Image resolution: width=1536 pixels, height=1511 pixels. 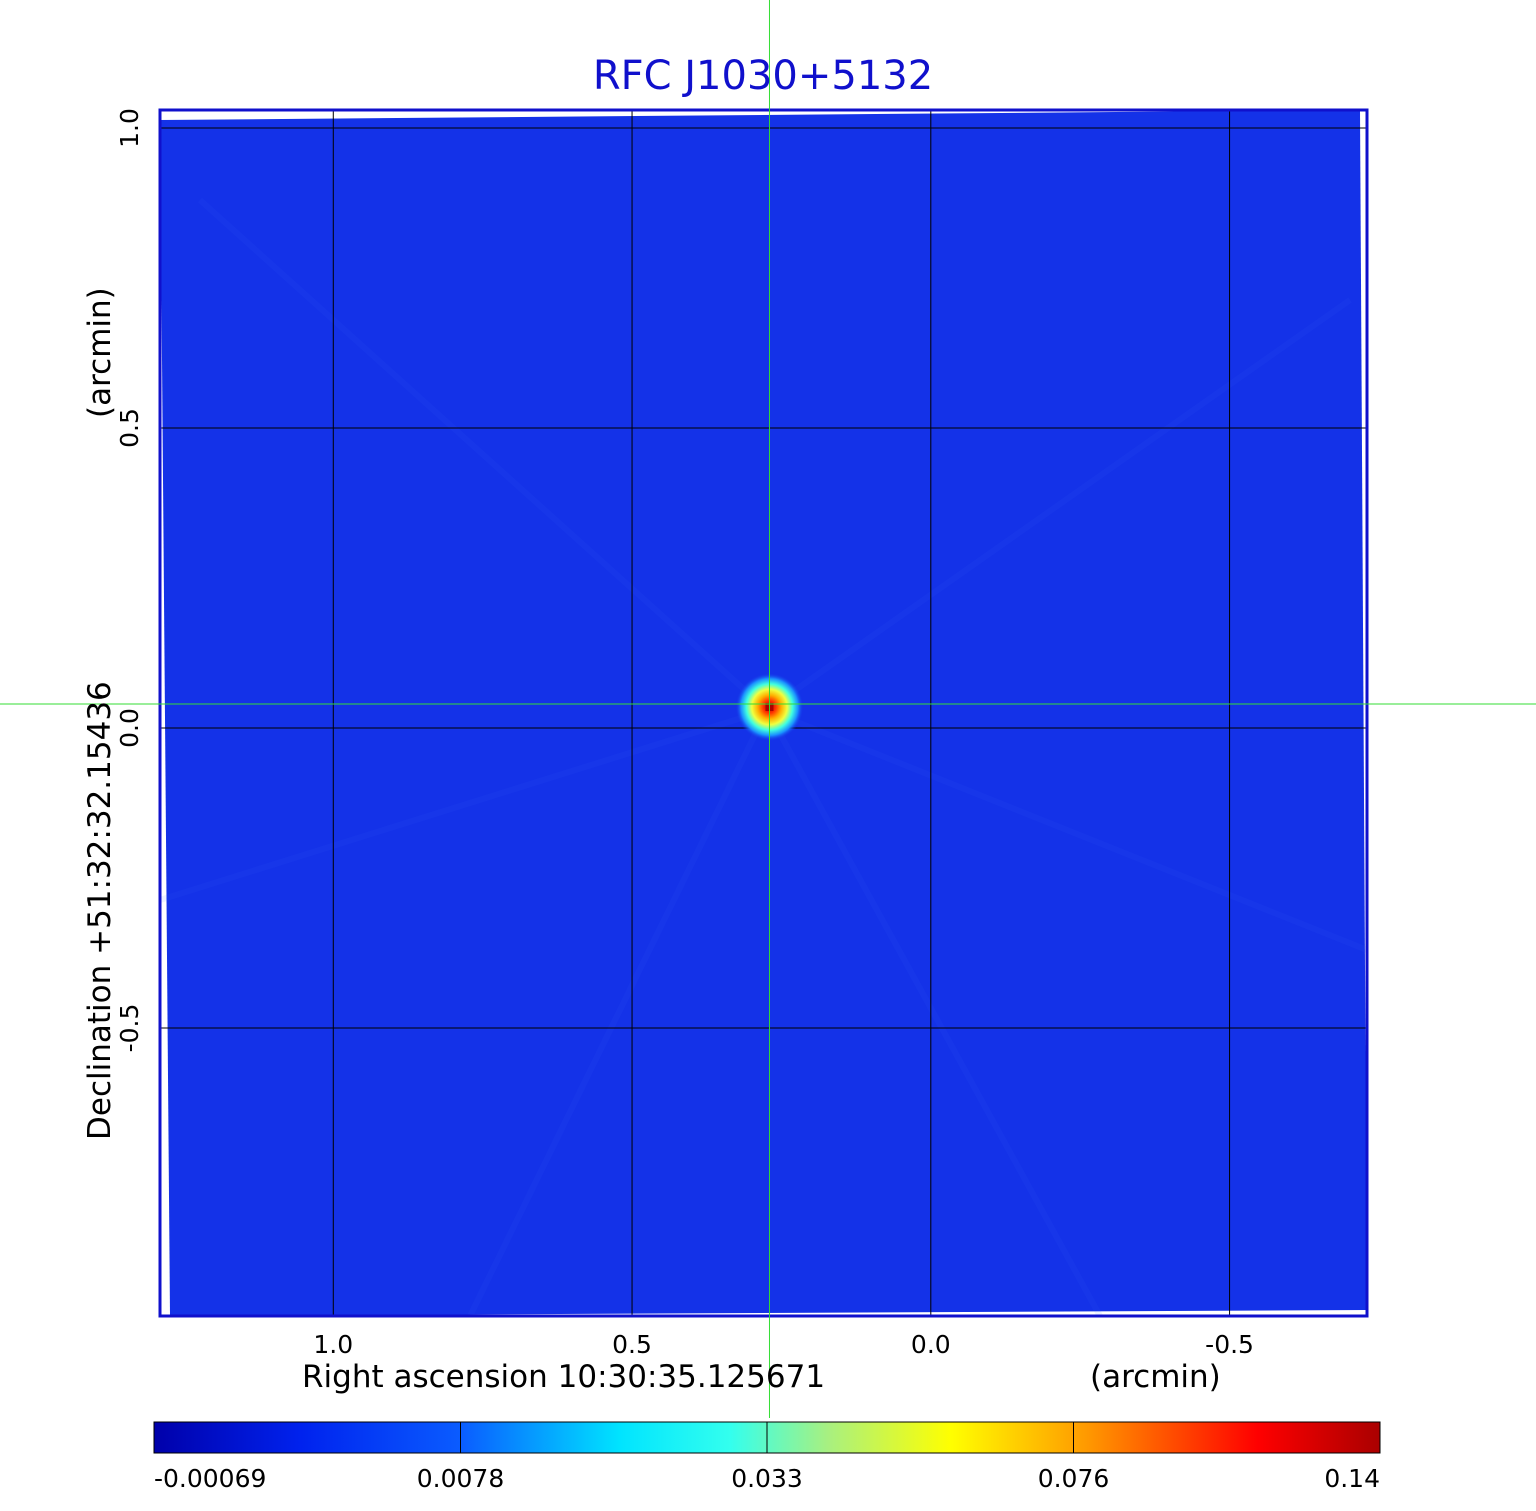 I want to click on colorbar-tick-label-4: 0.14, so click(x=1352, y=1478).